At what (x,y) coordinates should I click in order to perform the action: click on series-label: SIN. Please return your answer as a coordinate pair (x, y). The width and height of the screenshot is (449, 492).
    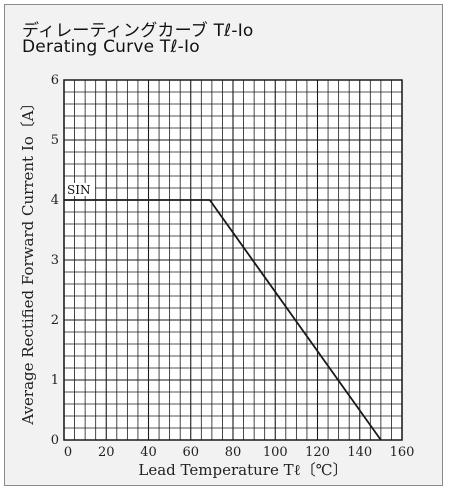
    Looking at the image, I should click on (78, 190).